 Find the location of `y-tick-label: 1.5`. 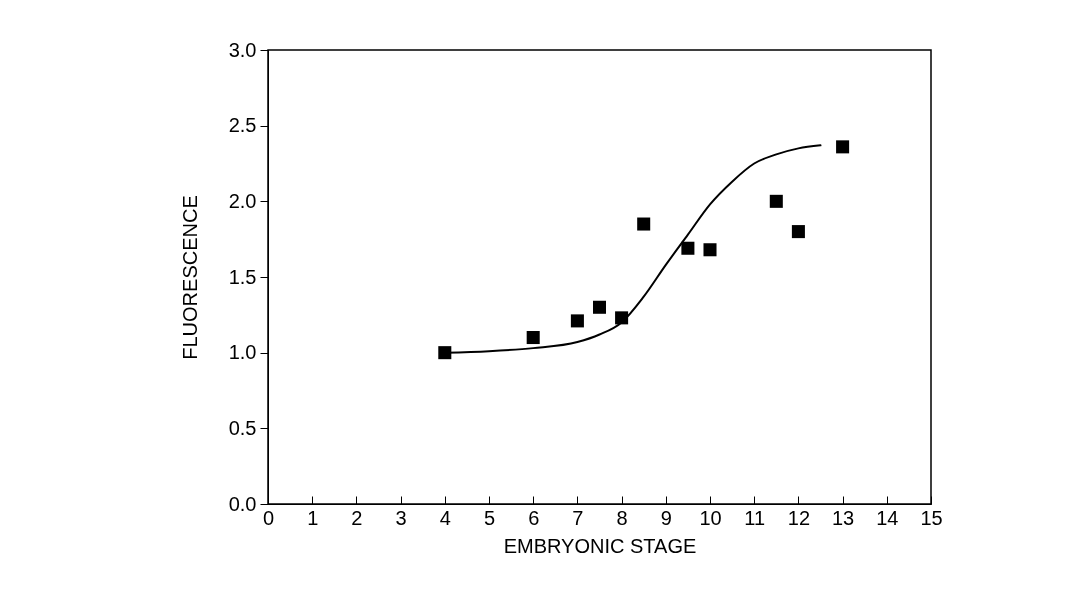

y-tick-label: 1.5 is located at coordinates (242, 276).